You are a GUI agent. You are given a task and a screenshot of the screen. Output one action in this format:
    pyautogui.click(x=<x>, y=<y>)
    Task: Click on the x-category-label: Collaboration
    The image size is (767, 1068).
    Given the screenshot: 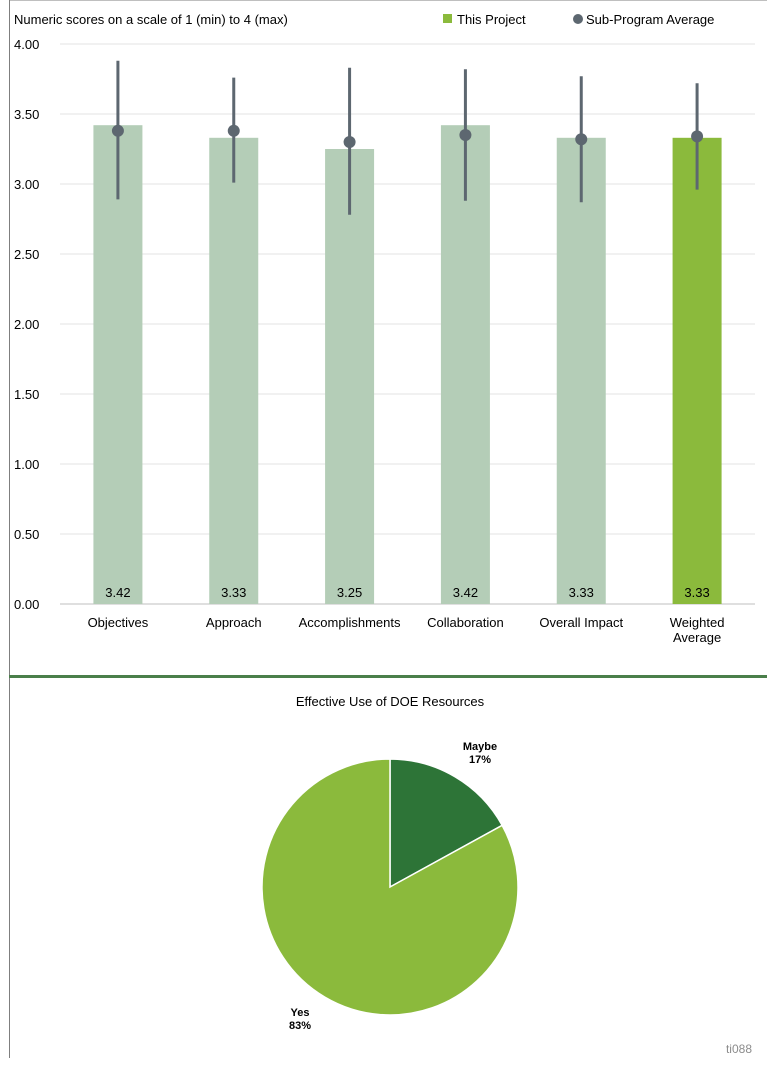 What is the action you would take?
    pyautogui.click(x=465, y=622)
    